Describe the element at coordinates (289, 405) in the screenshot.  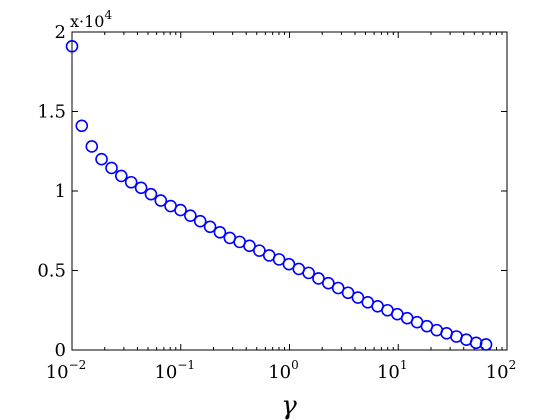
I see `x-axis-label: γ` at that location.